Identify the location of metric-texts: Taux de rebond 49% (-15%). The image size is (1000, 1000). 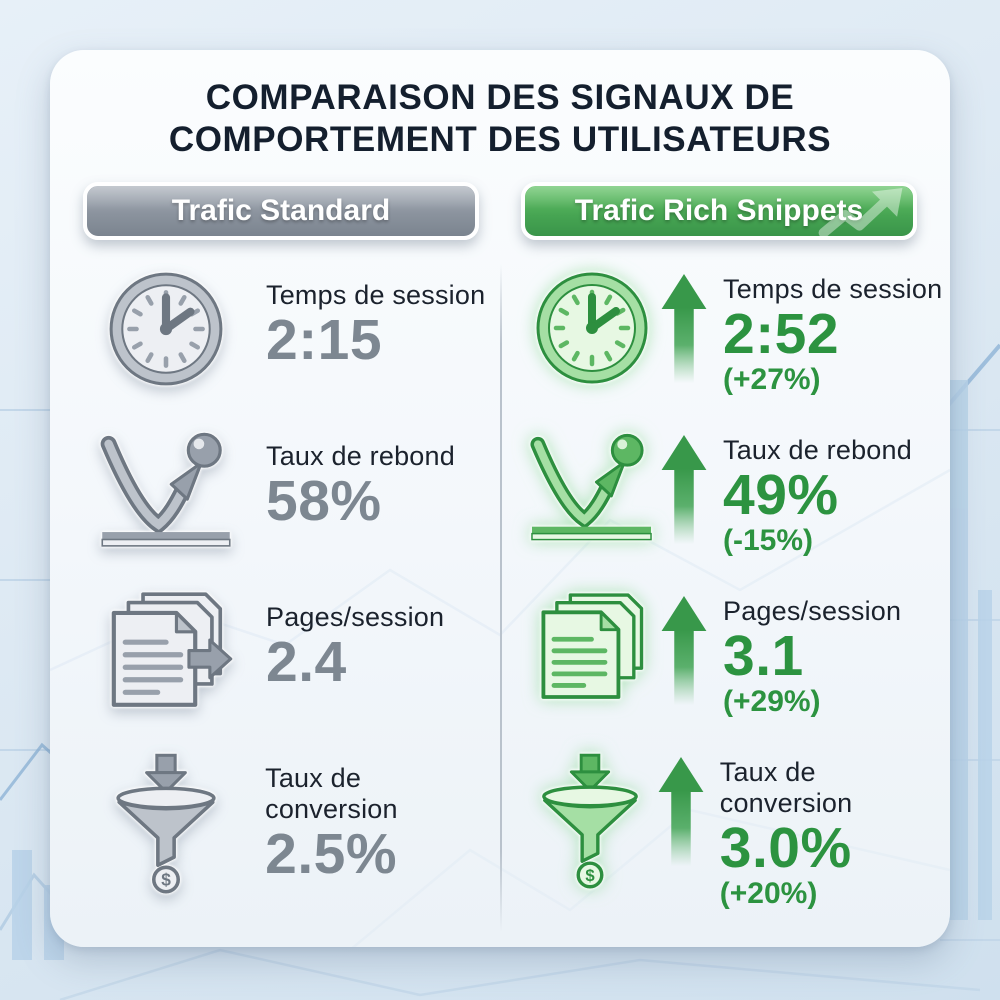
(817, 496).